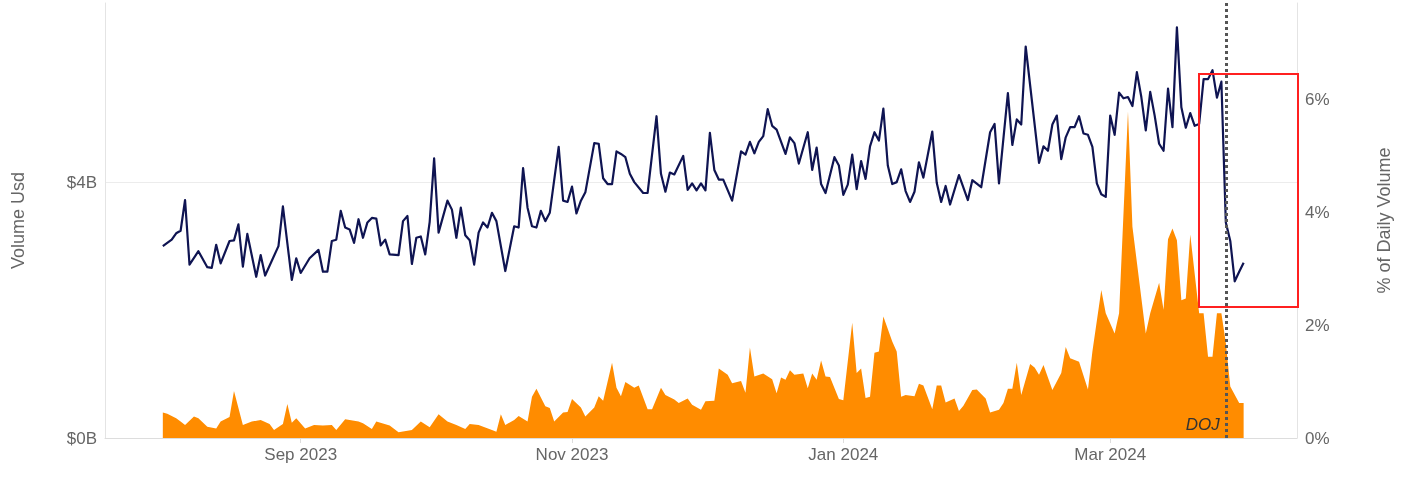  What do you see at coordinates (301, 454) in the screenshot?
I see `x-tick-label: Sep 2023` at bounding box center [301, 454].